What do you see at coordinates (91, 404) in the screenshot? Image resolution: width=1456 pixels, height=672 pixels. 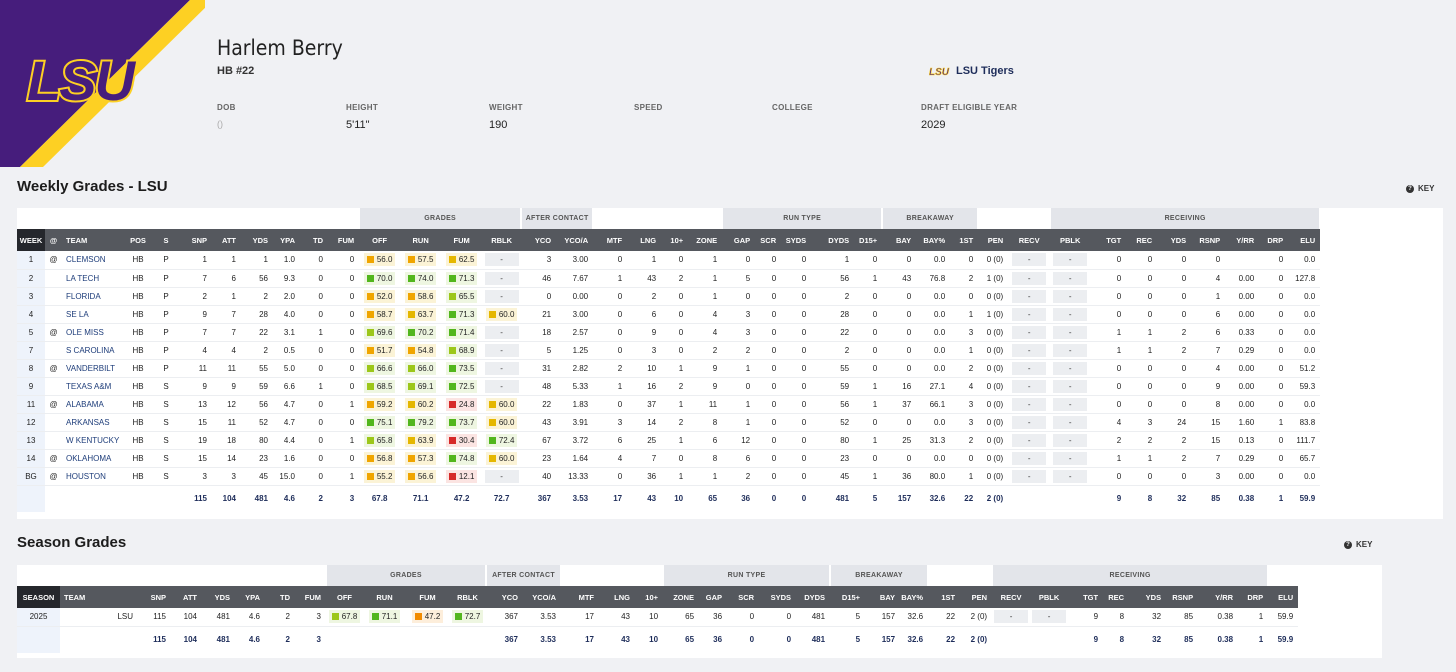 I see `team-link: ALABAMA` at bounding box center [91, 404].